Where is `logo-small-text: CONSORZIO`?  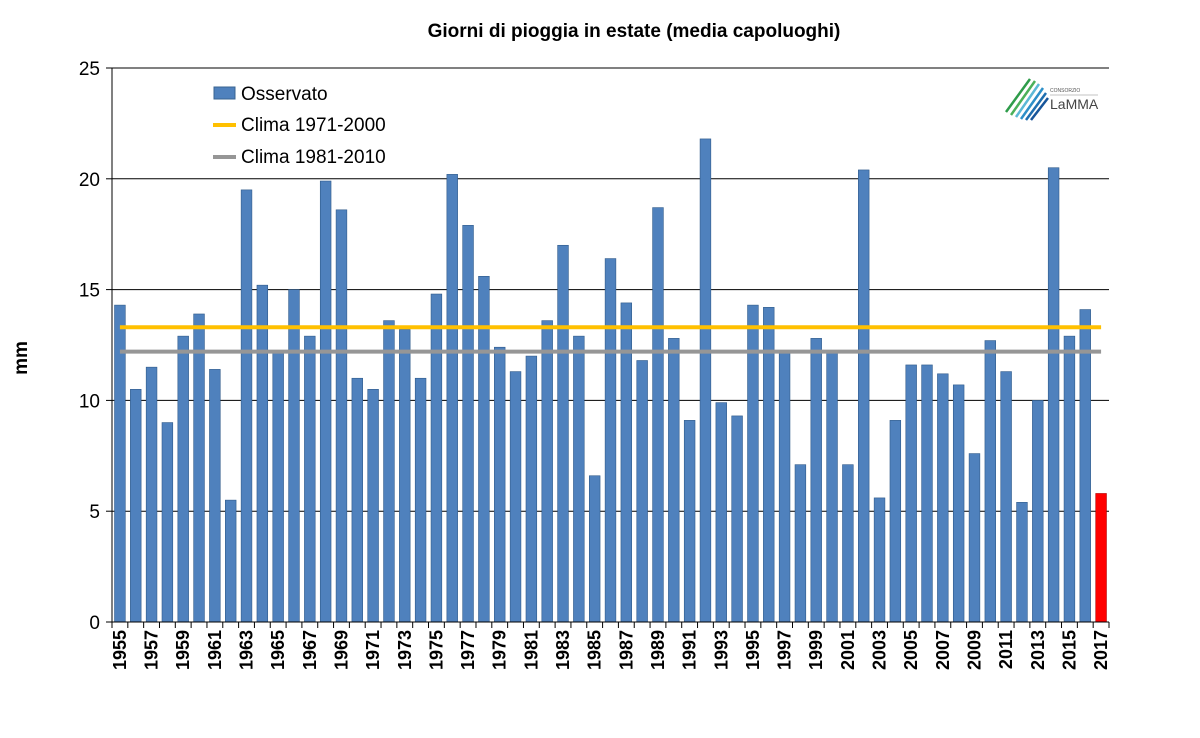
logo-small-text: CONSORZIO is located at coordinates (1065, 91).